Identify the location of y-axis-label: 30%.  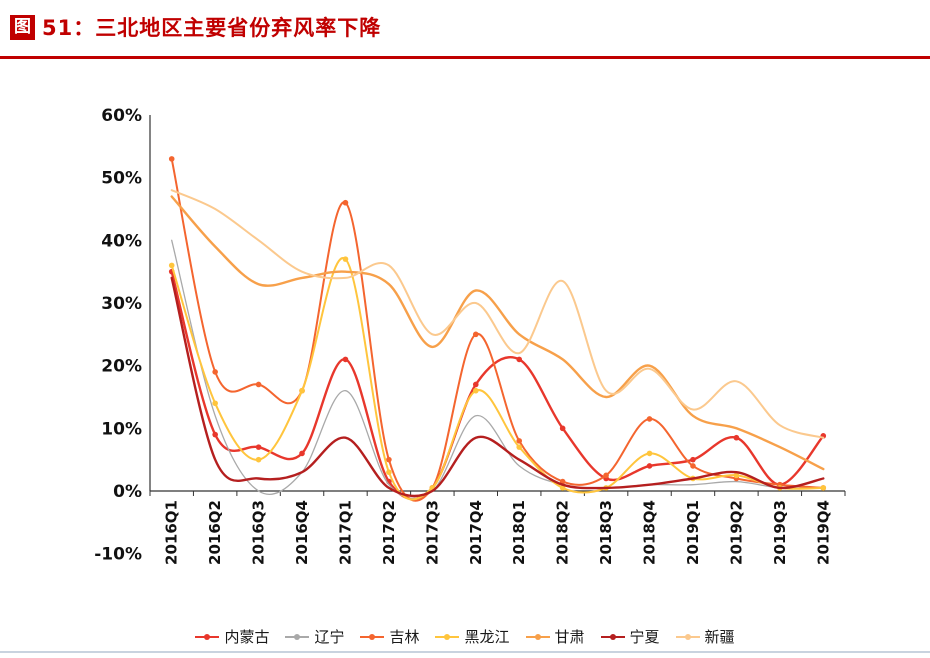
(121, 304).